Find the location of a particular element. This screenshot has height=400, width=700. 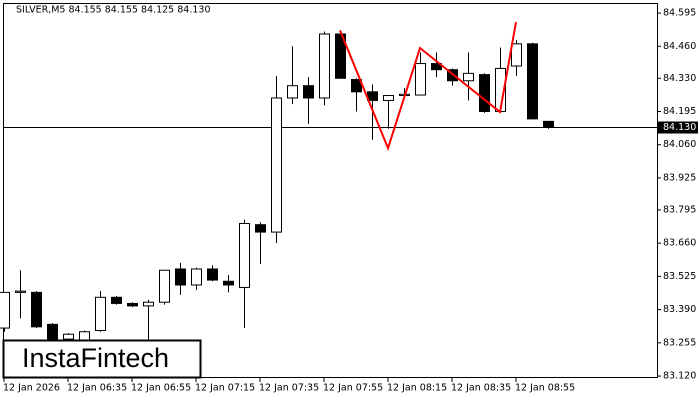

price-label: 84.130 is located at coordinates (679, 127).